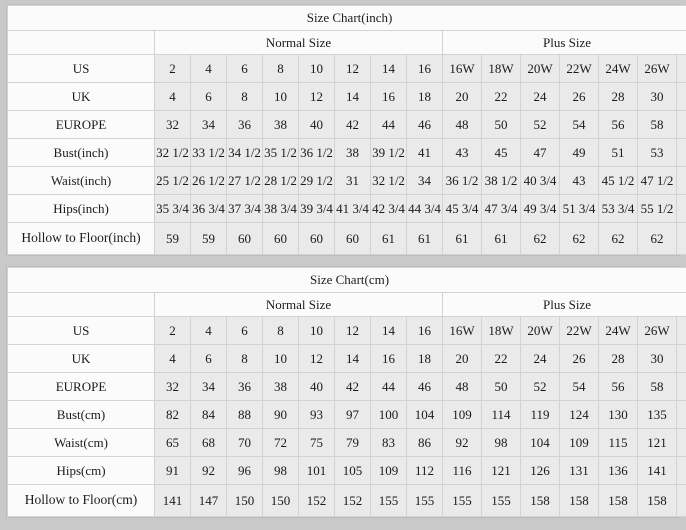  What do you see at coordinates (462, 208) in the screenshot?
I see `data-cell: 45 3/4` at bounding box center [462, 208].